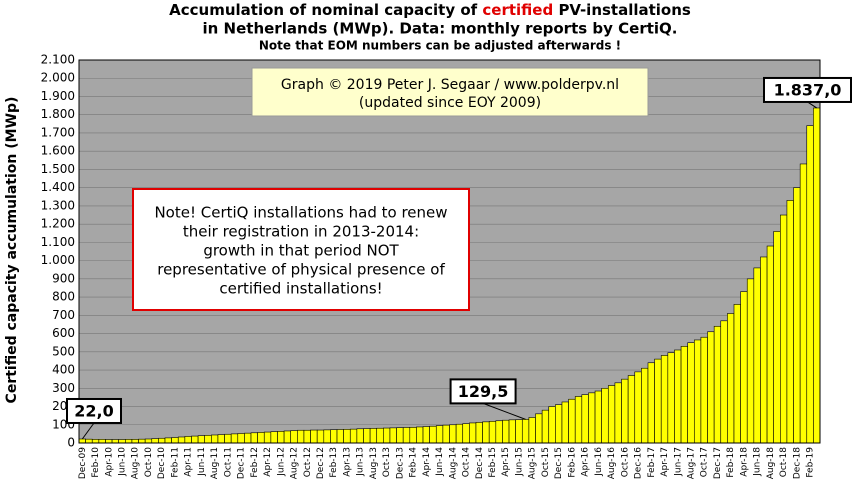 The width and height of the screenshot is (861, 495). What do you see at coordinates (63, 333) in the screenshot?
I see `y-tick-label: 600` at bounding box center [63, 333].